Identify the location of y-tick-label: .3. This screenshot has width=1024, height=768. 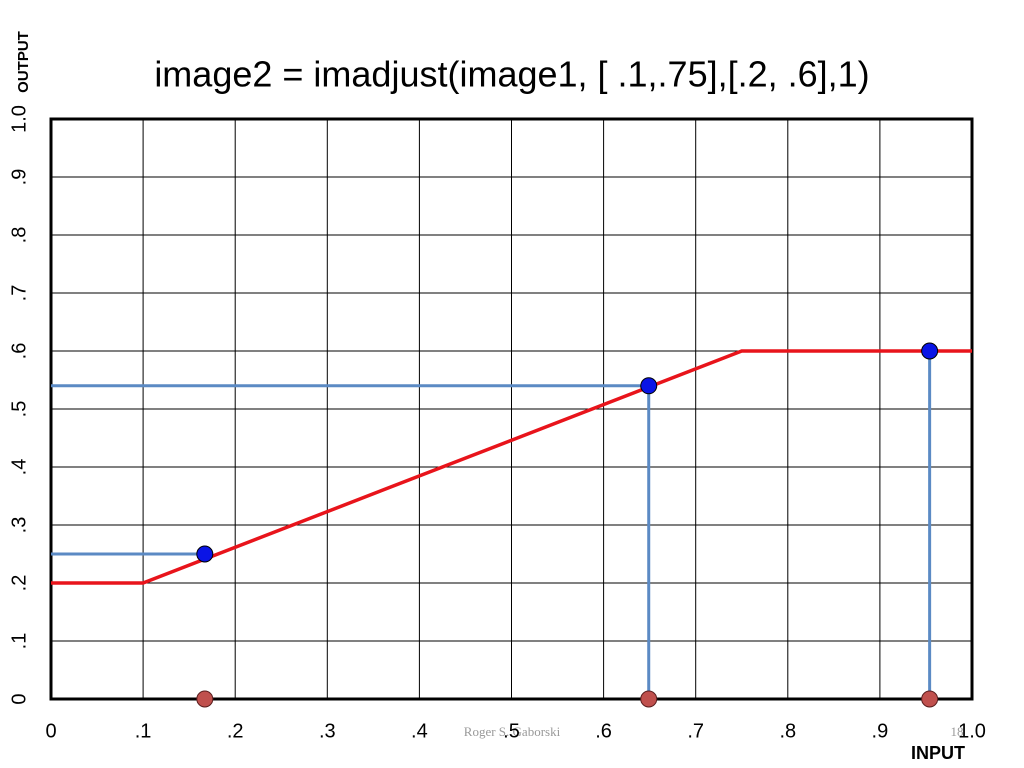
(19, 525).